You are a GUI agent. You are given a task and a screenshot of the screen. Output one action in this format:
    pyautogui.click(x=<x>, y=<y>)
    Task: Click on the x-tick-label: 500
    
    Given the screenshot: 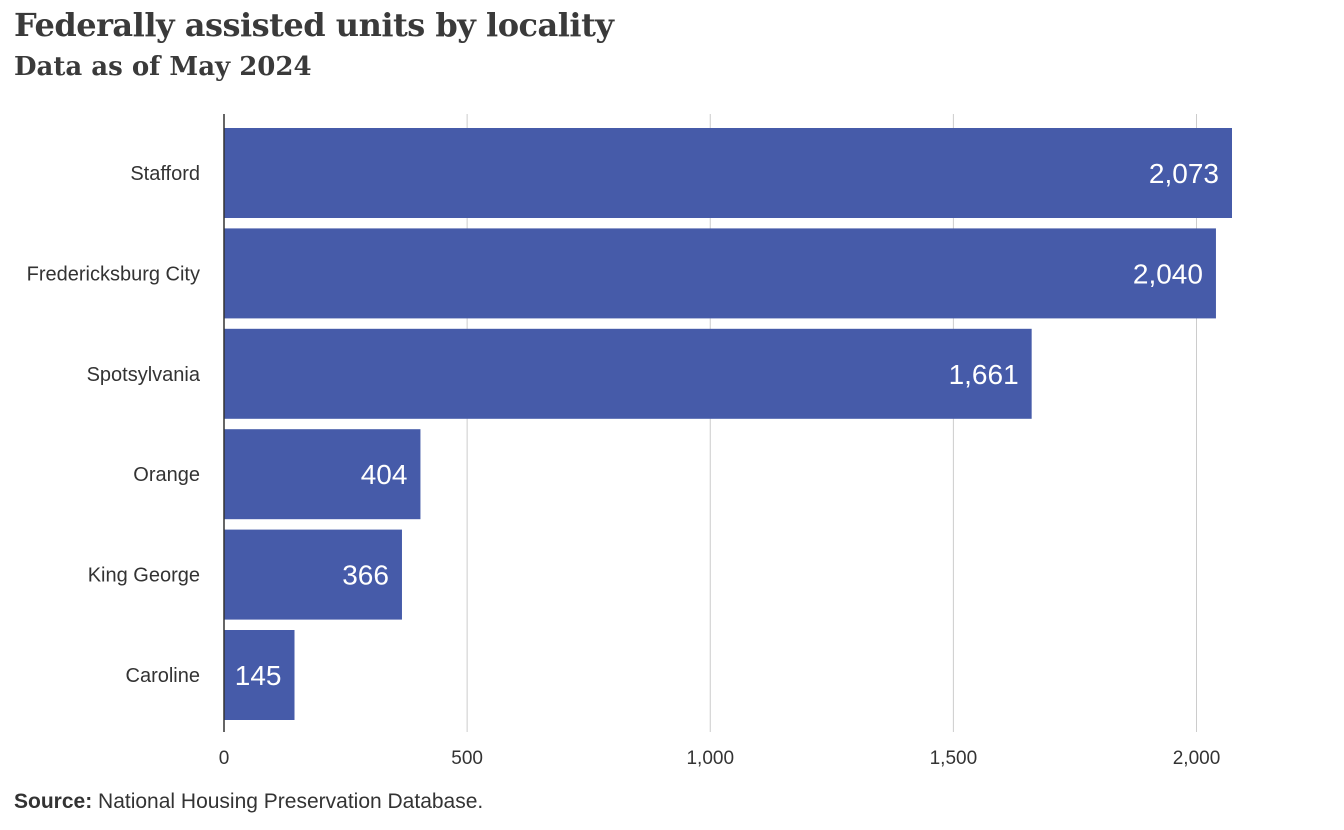 What is the action you would take?
    pyautogui.click(x=467, y=758)
    